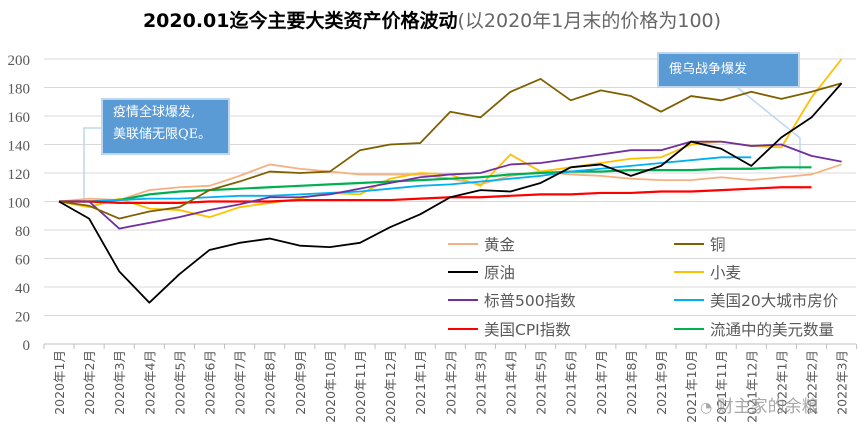  What do you see at coordinates (19, 147) in the screenshot?
I see `y-tick-label: 140` at bounding box center [19, 147].